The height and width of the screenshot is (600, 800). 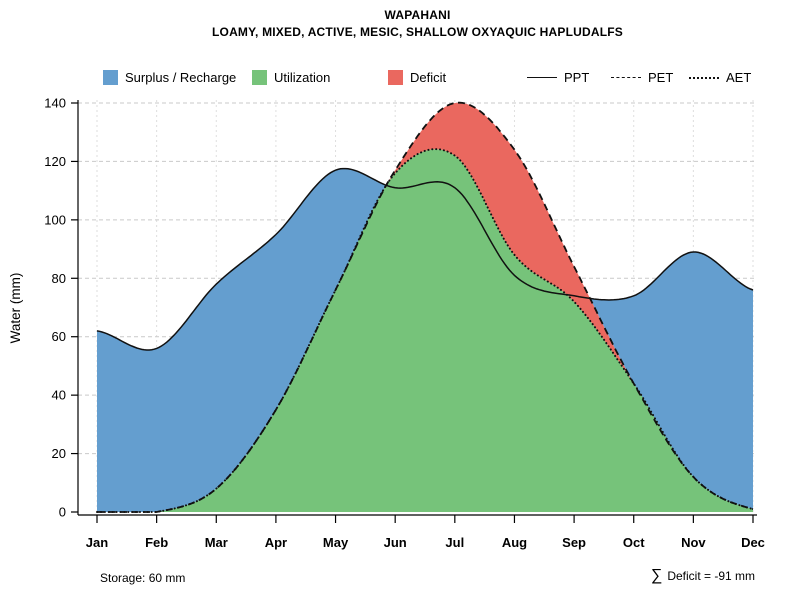 What do you see at coordinates (59, 453) in the screenshot?
I see `y-tick-label: 20` at bounding box center [59, 453].